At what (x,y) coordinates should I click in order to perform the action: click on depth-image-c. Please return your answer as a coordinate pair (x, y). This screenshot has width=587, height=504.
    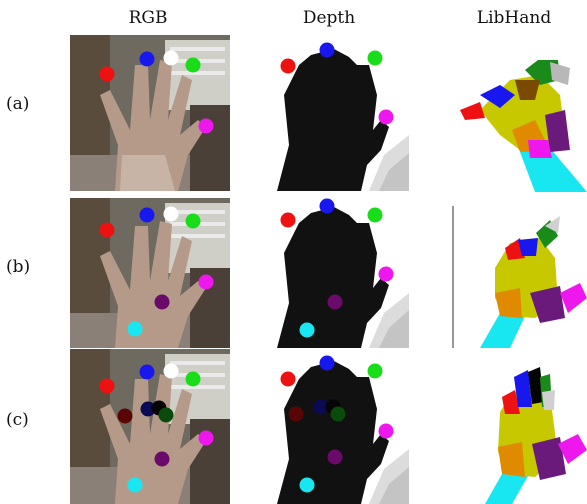
    Looking at the image, I should click on (329, 426).